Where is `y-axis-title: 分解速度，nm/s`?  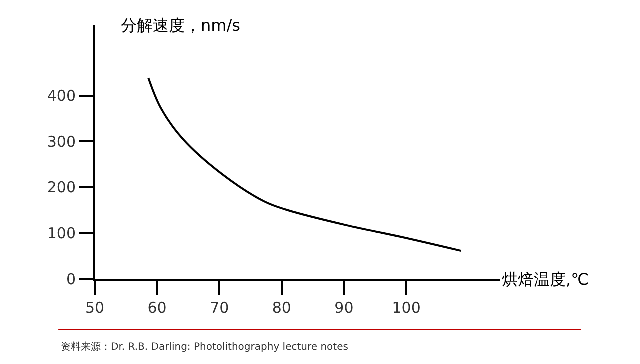
y-axis-title: 分解速度，nm/s is located at coordinates (180, 25).